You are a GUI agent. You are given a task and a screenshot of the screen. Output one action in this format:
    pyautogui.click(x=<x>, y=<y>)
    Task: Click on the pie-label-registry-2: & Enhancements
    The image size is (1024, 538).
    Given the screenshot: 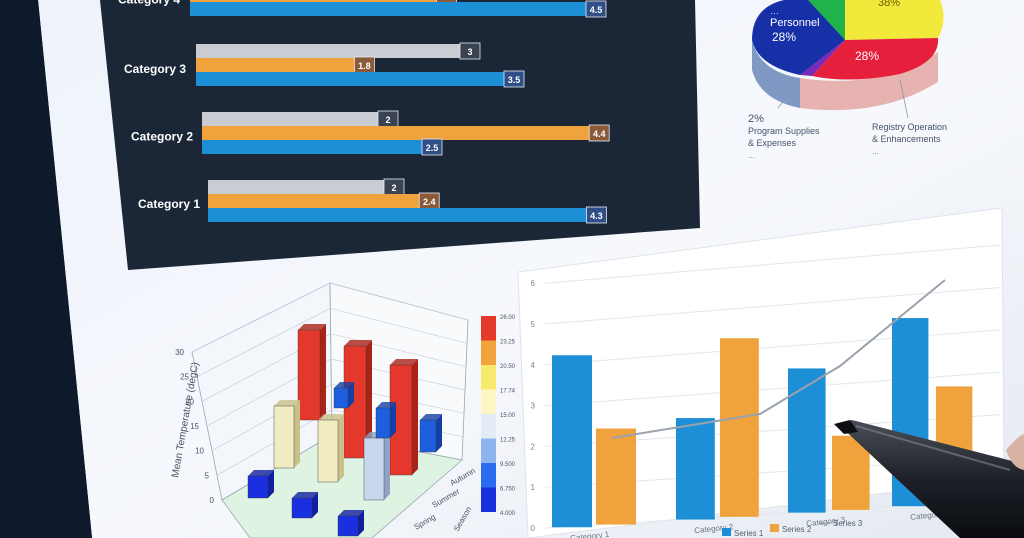 What is the action you would take?
    pyautogui.click(x=906, y=139)
    